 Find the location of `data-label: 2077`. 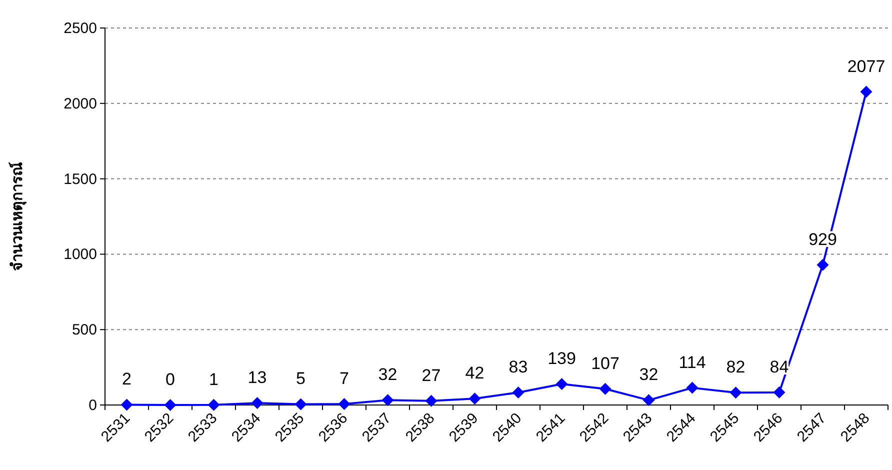

data-label: 2077 is located at coordinates (866, 66).